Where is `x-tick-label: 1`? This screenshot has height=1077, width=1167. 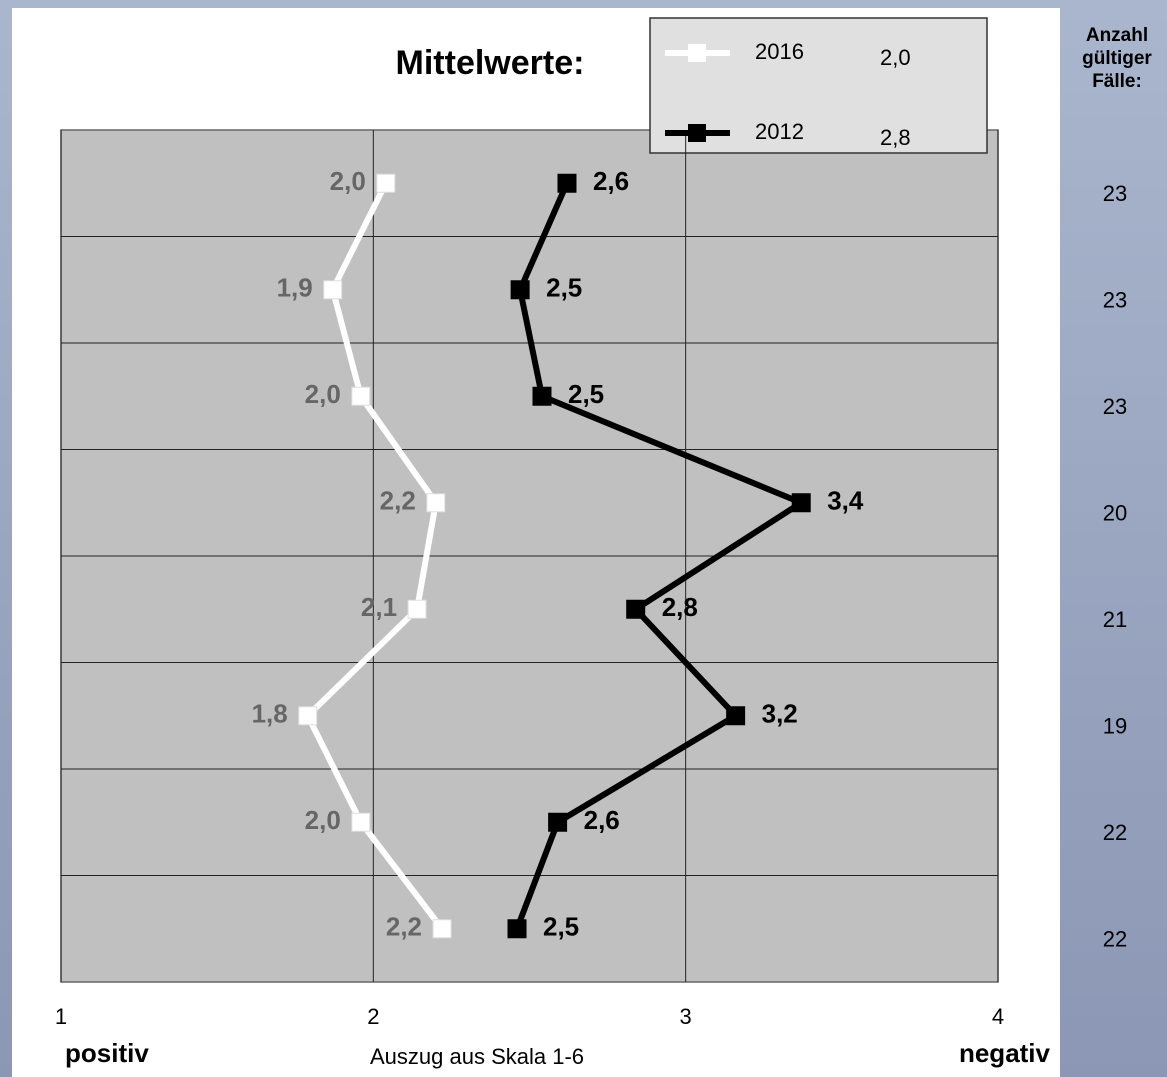
x-tick-label: 1 is located at coordinates (61, 1016).